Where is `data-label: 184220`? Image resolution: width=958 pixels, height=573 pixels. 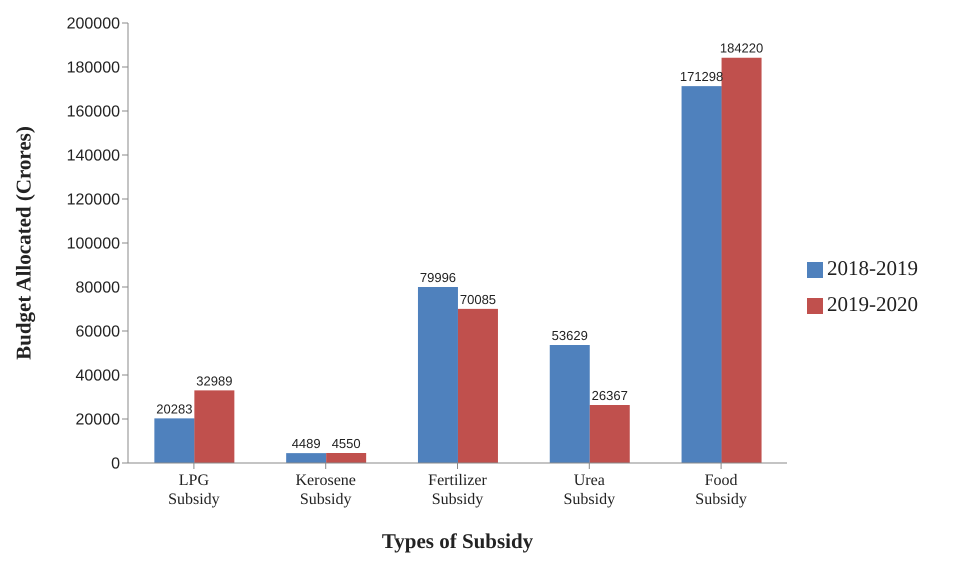
data-label: 184220 is located at coordinates (742, 48).